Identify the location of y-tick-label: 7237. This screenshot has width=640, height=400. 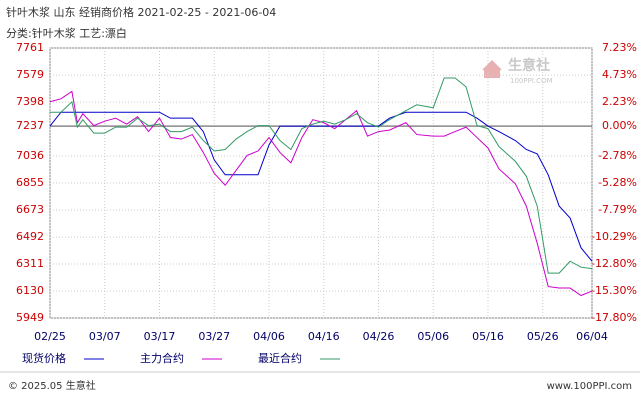
(30, 125).